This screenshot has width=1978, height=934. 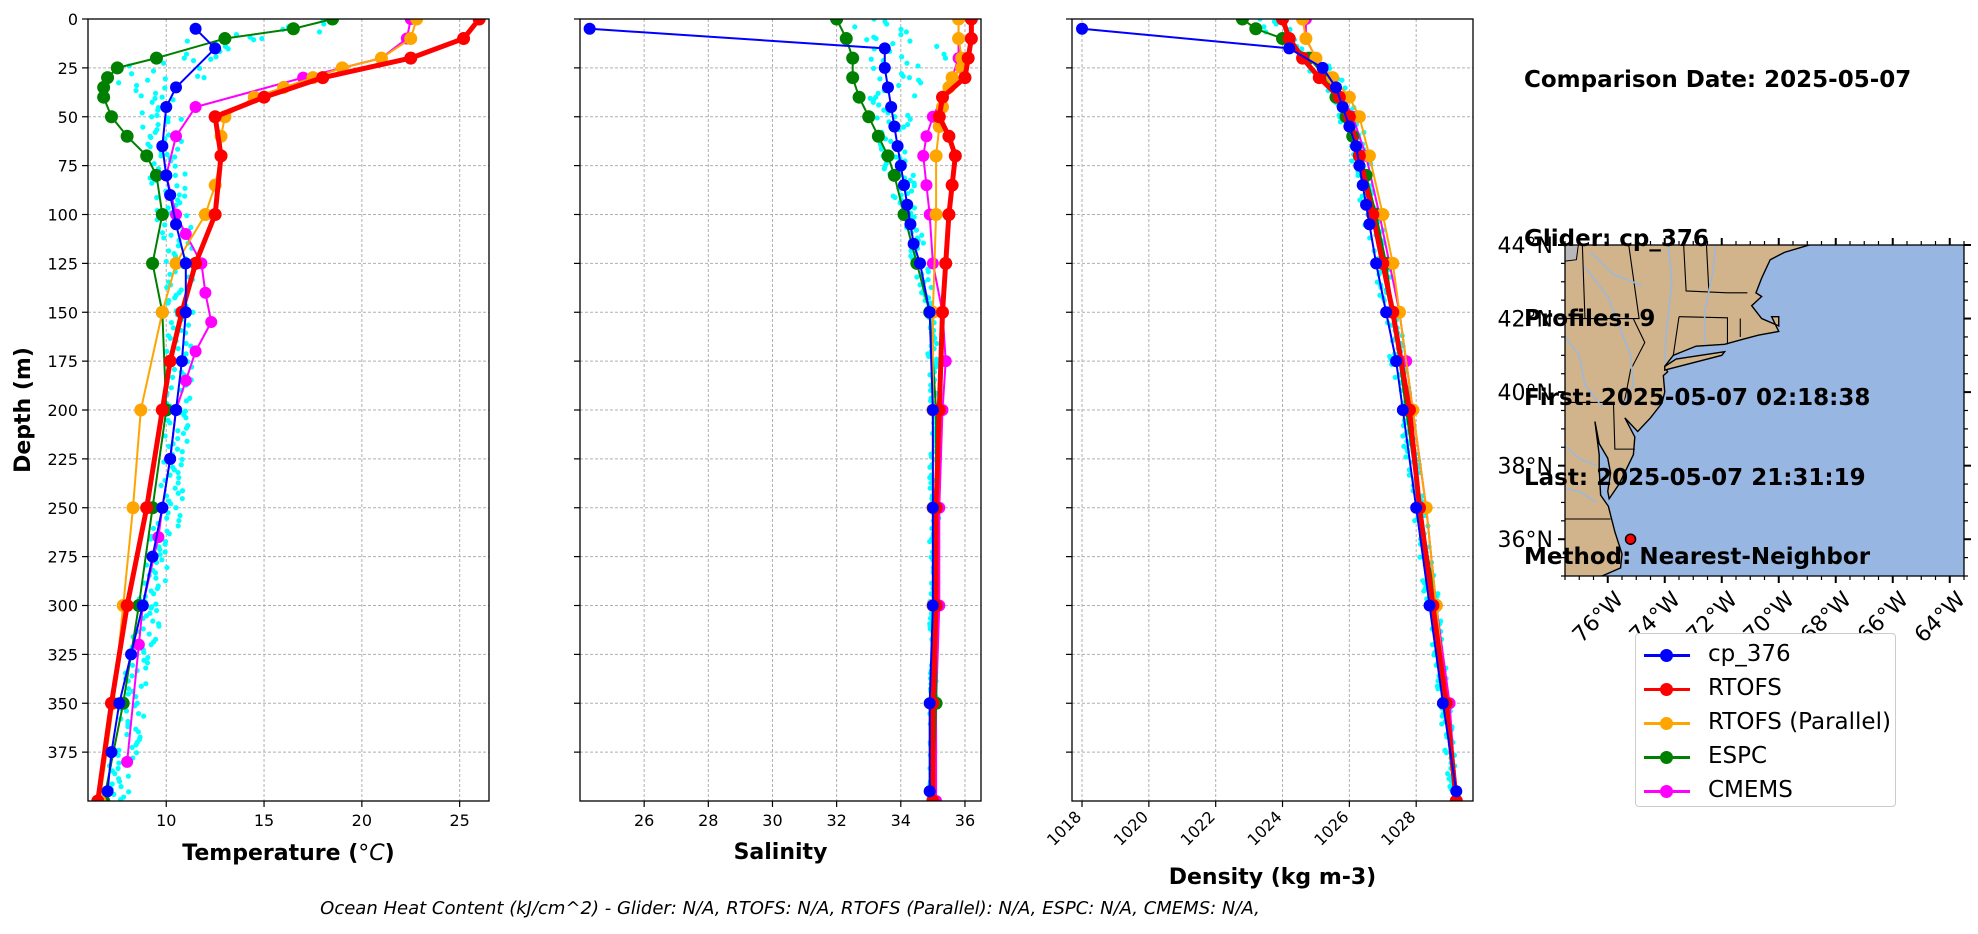 I want to click on y-tick-label: 175, so click(x=62, y=361).